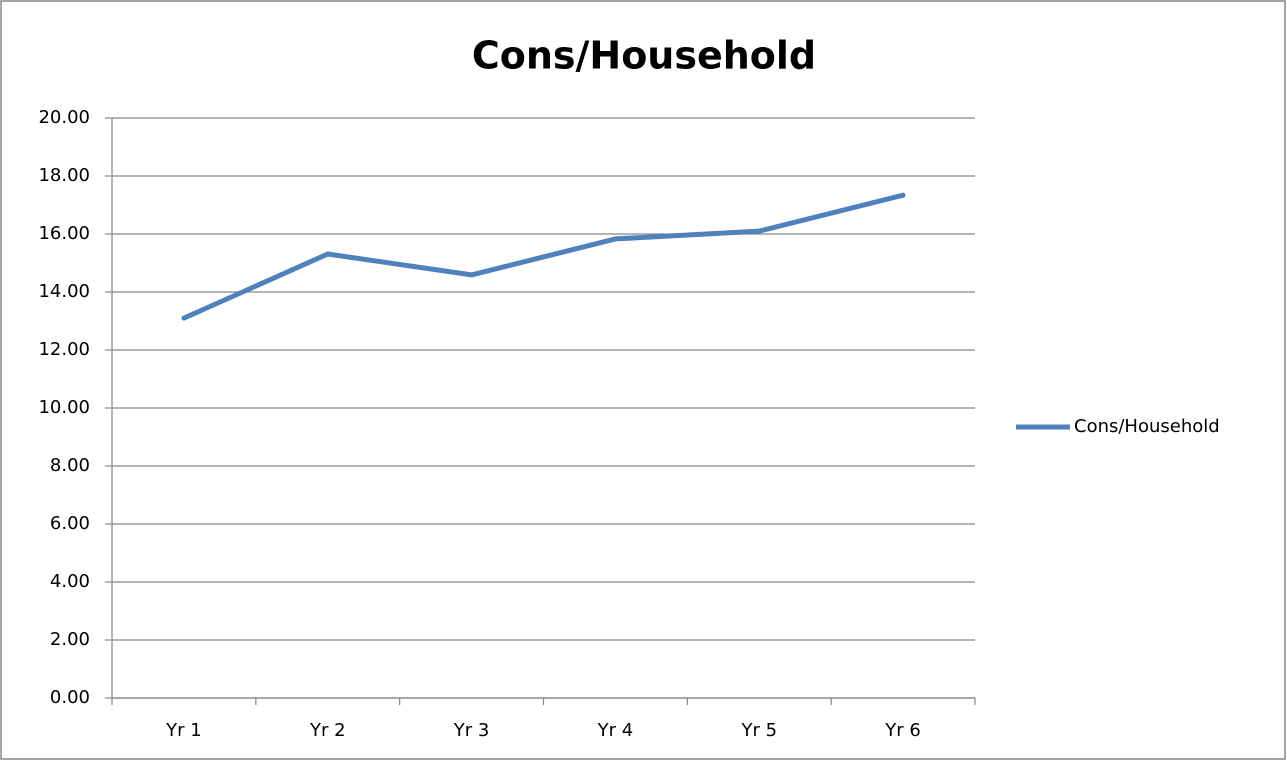 The width and height of the screenshot is (1287, 761). What do you see at coordinates (64, 407) in the screenshot?
I see `y-tick-label: 10.00` at bounding box center [64, 407].